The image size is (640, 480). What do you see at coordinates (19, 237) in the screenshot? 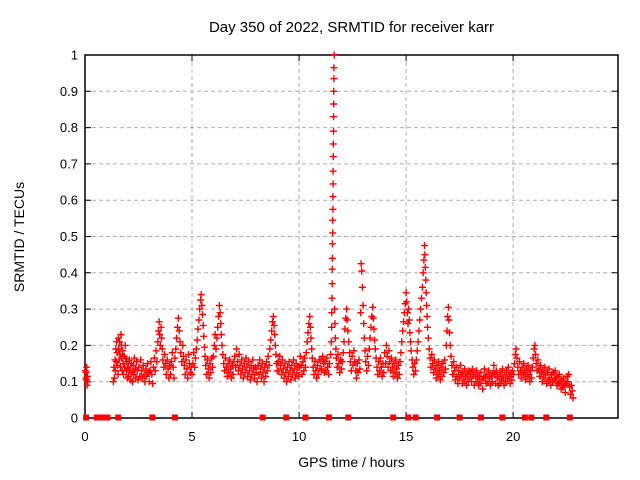
I see `y-axis-label: SRMTID / TECUs` at bounding box center [19, 237].